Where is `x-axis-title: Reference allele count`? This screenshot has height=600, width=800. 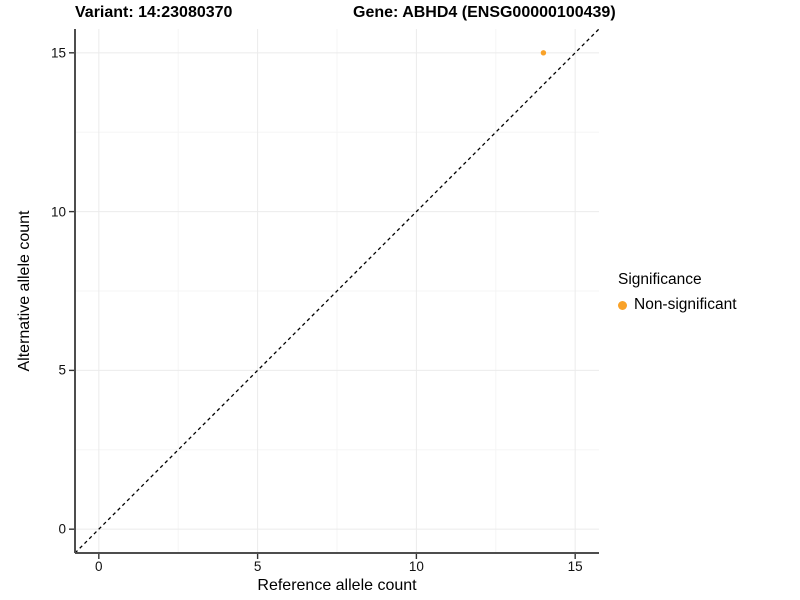 x-axis-title: Reference allele count is located at coordinates (337, 585).